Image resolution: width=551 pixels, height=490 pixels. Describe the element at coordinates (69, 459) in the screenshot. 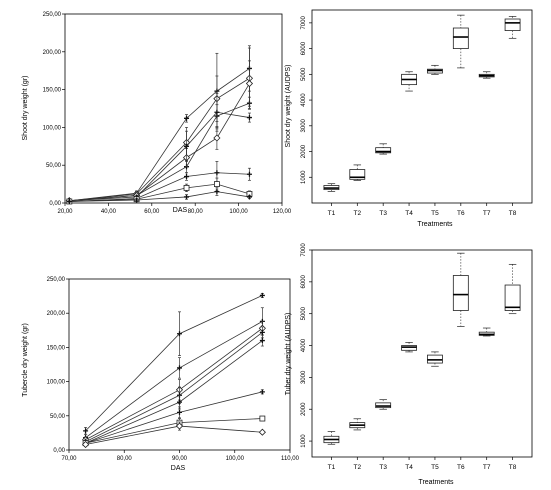

I see `x-tick-label: 70,00` at that location.